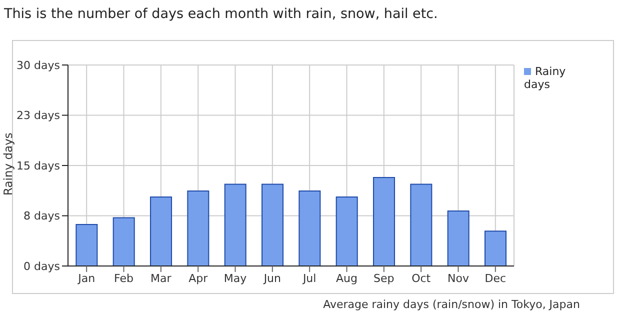 The width and height of the screenshot is (620, 320). Describe the element at coordinates (347, 278) in the screenshot. I see `x-tick-label: Aug` at that location.